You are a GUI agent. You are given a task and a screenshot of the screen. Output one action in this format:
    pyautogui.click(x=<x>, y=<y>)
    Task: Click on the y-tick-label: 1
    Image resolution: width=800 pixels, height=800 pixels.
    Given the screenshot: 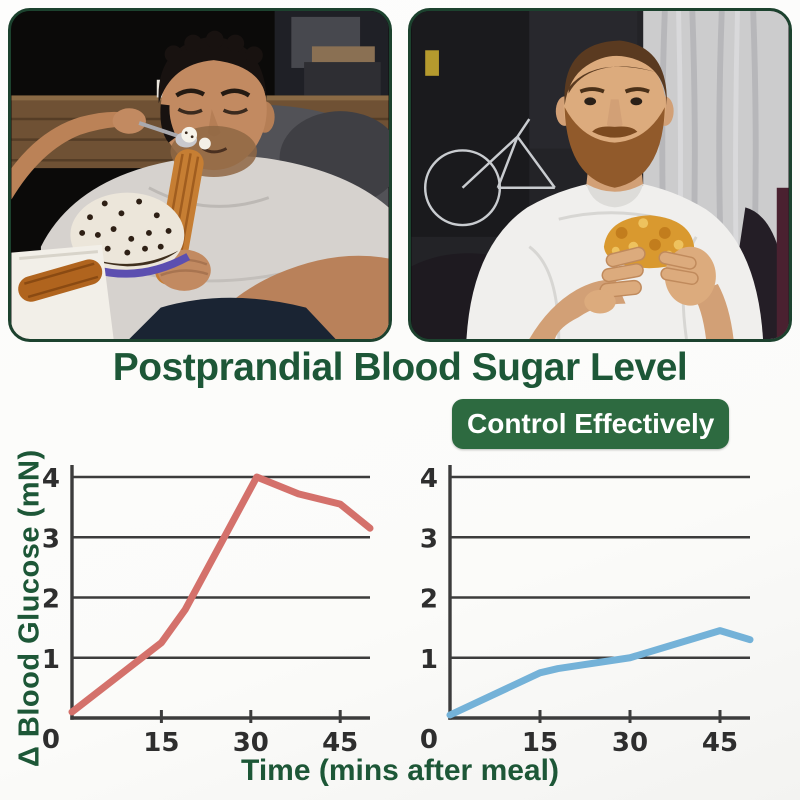 What is the action you would take?
    pyautogui.click(x=429, y=660)
    